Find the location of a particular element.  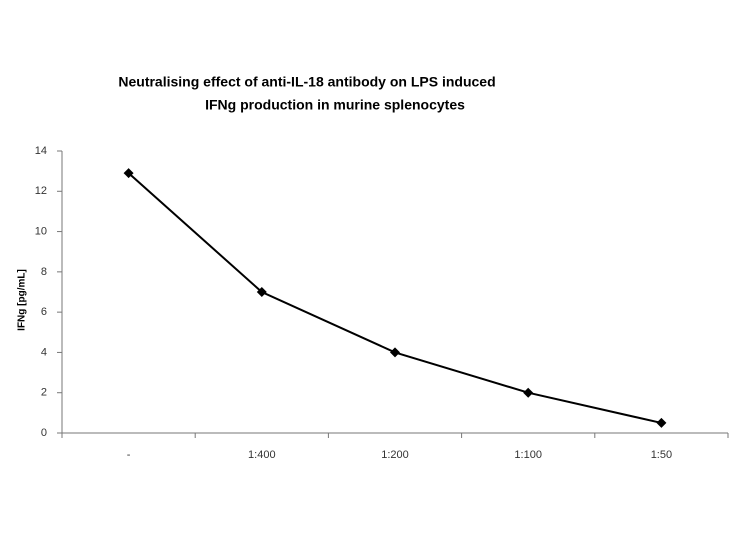

y-tick-label: 2 is located at coordinates (44, 393).